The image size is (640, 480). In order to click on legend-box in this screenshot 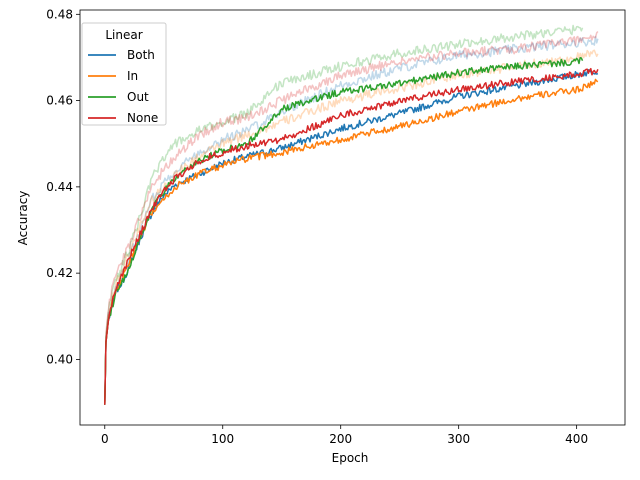, I will do `click(124, 74)`.